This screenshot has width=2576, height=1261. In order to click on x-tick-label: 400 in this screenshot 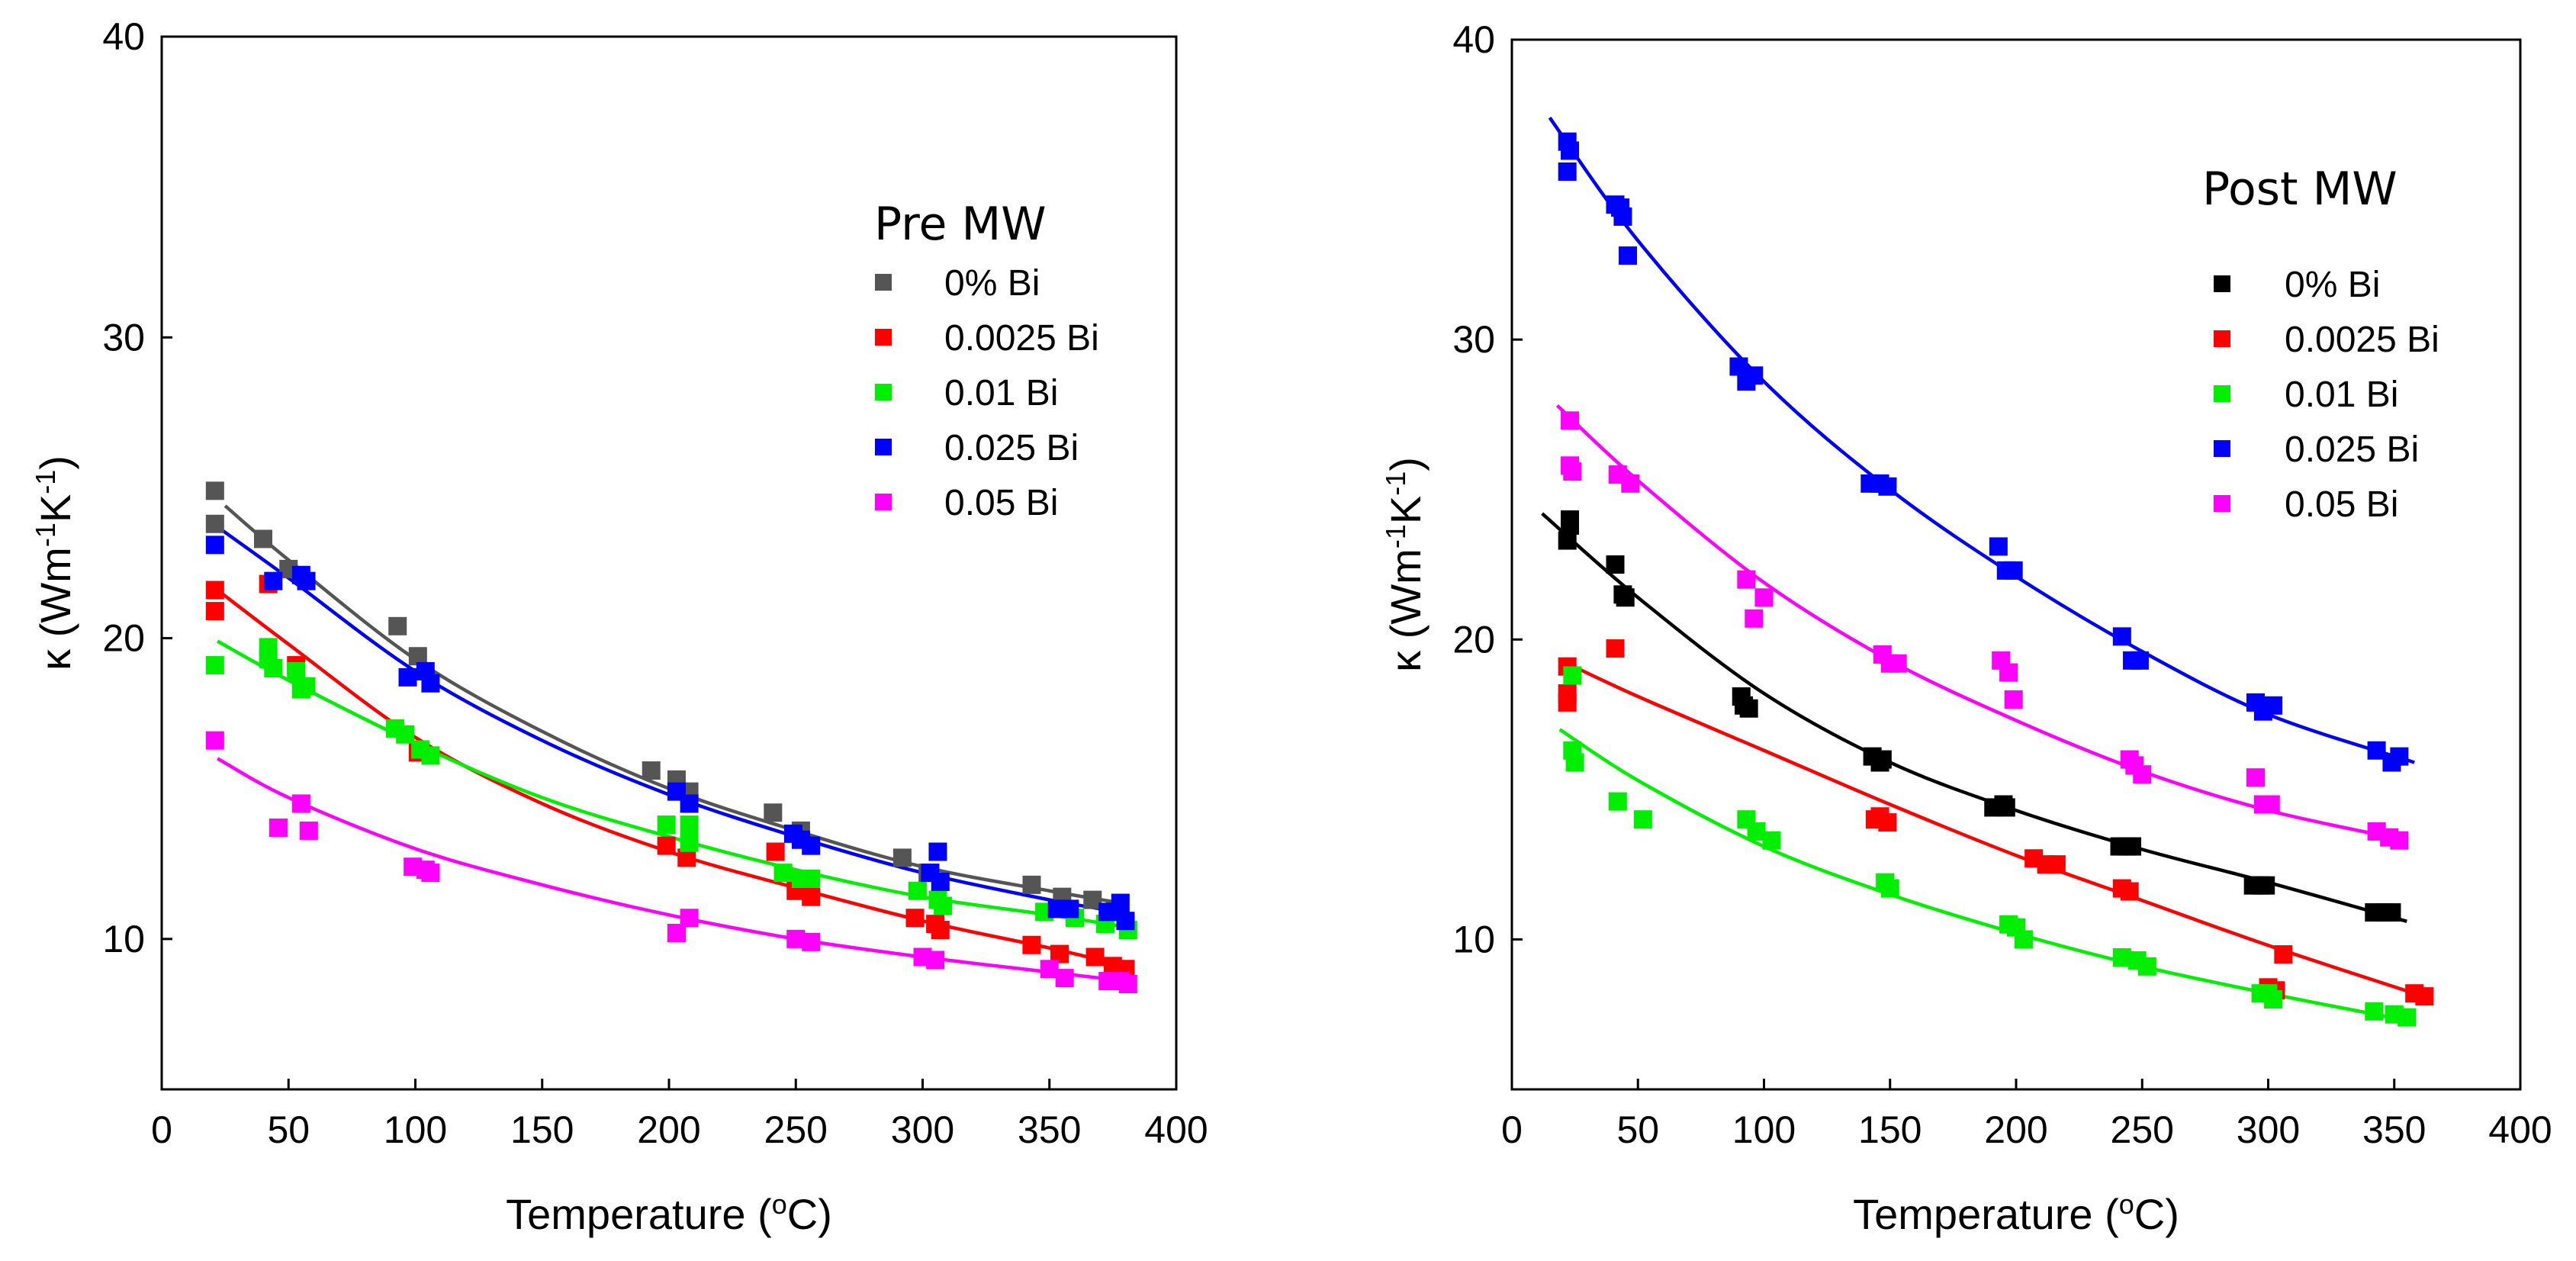, I will do `click(2520, 1129)`.